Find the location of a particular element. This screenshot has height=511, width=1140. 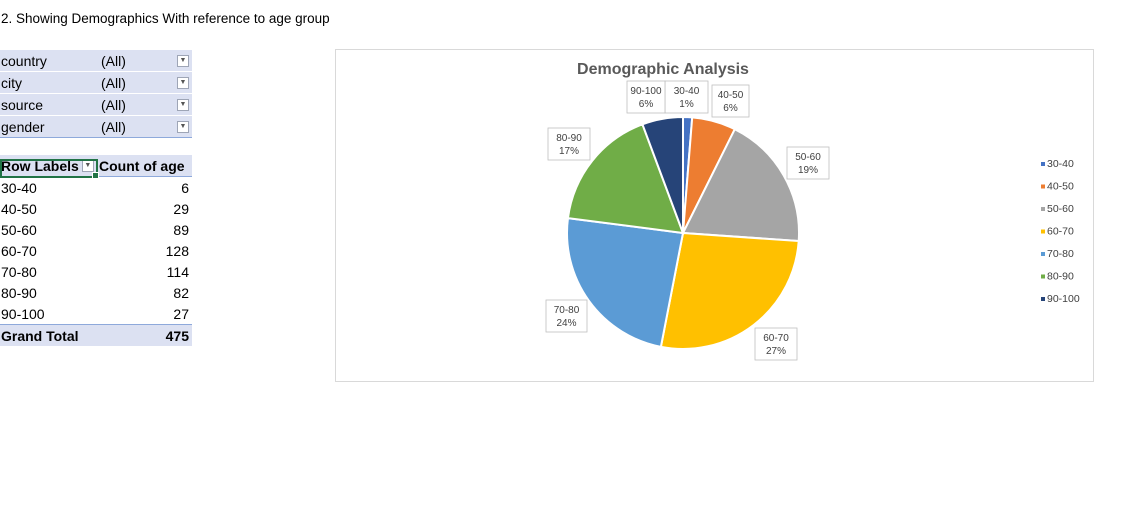

data-label-percent: 19% is located at coordinates (808, 170).